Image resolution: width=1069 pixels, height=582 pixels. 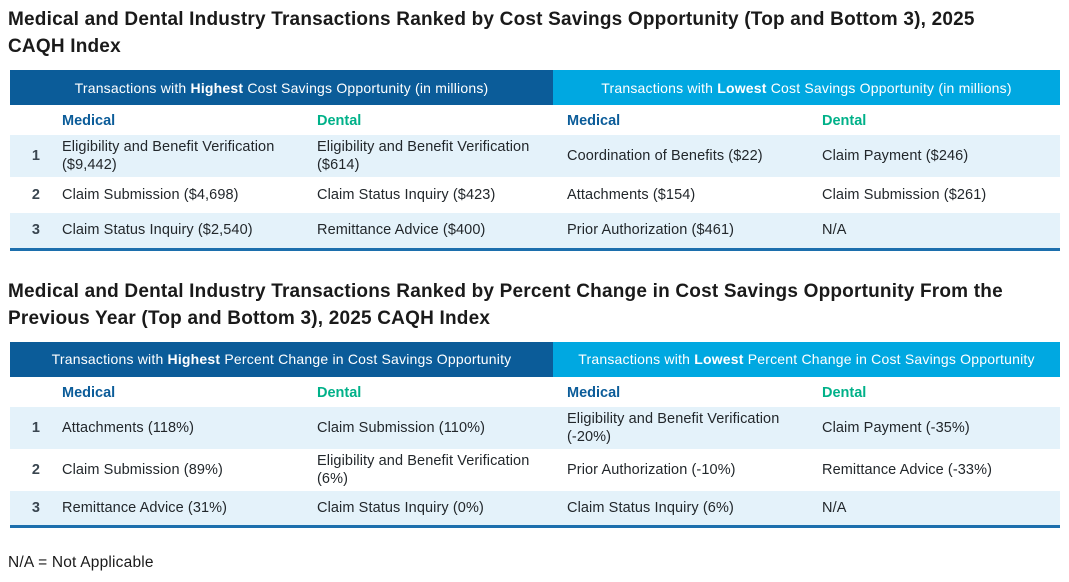 What do you see at coordinates (406, 195) in the screenshot?
I see `cell-dental-highest: Claim Status Inquiry ($423)` at bounding box center [406, 195].